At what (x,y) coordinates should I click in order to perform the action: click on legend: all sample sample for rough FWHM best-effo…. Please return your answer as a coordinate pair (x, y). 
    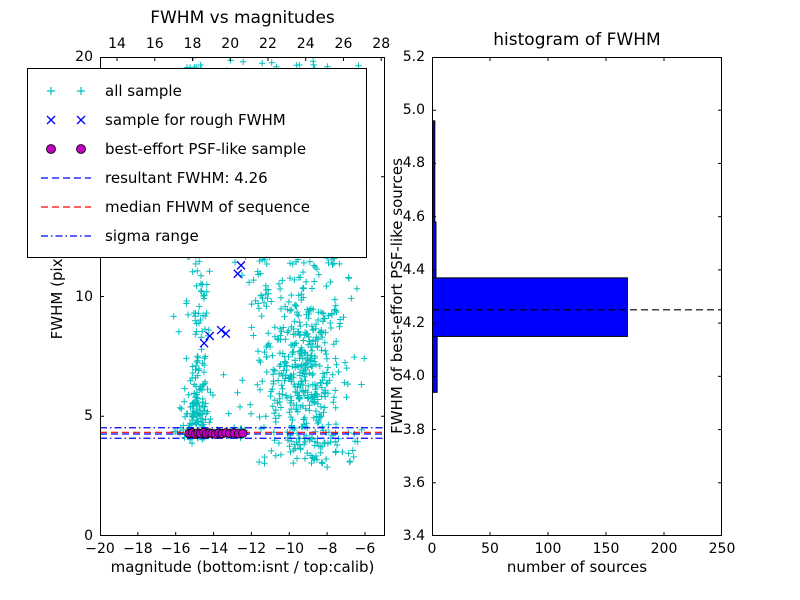
    Looking at the image, I should click on (197, 163).